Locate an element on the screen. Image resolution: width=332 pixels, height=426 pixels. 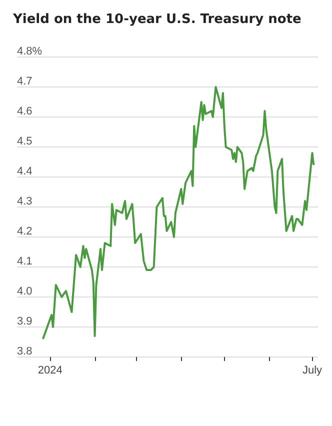
x-tick-label: 2024 is located at coordinates (50, 370).